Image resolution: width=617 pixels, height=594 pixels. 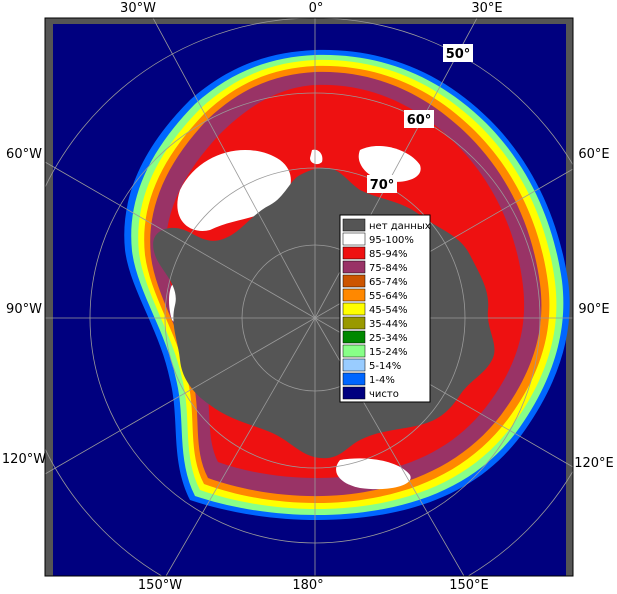 I want to click on legend-label: 45-54%, so click(x=388, y=310).